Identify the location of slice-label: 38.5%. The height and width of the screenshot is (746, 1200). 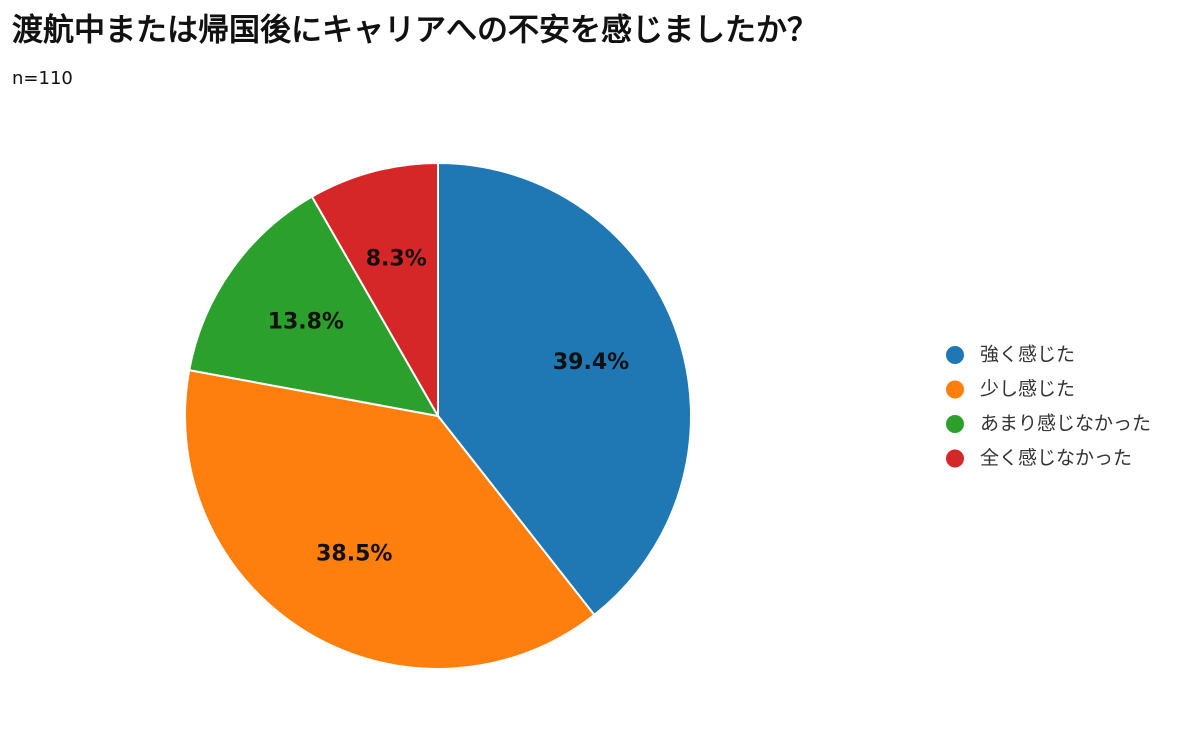
(354, 554).